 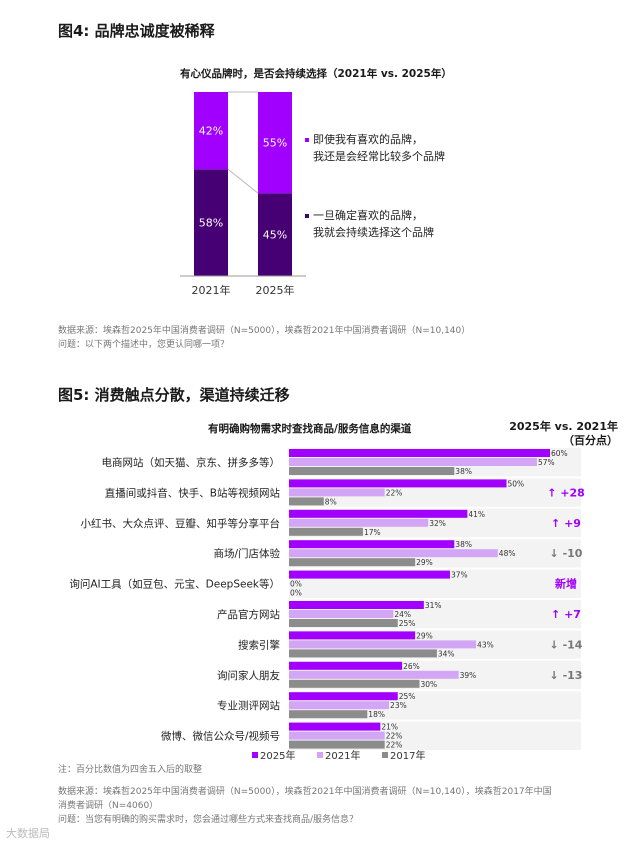 I want to click on bar-data-label: 39%, so click(x=468, y=675).